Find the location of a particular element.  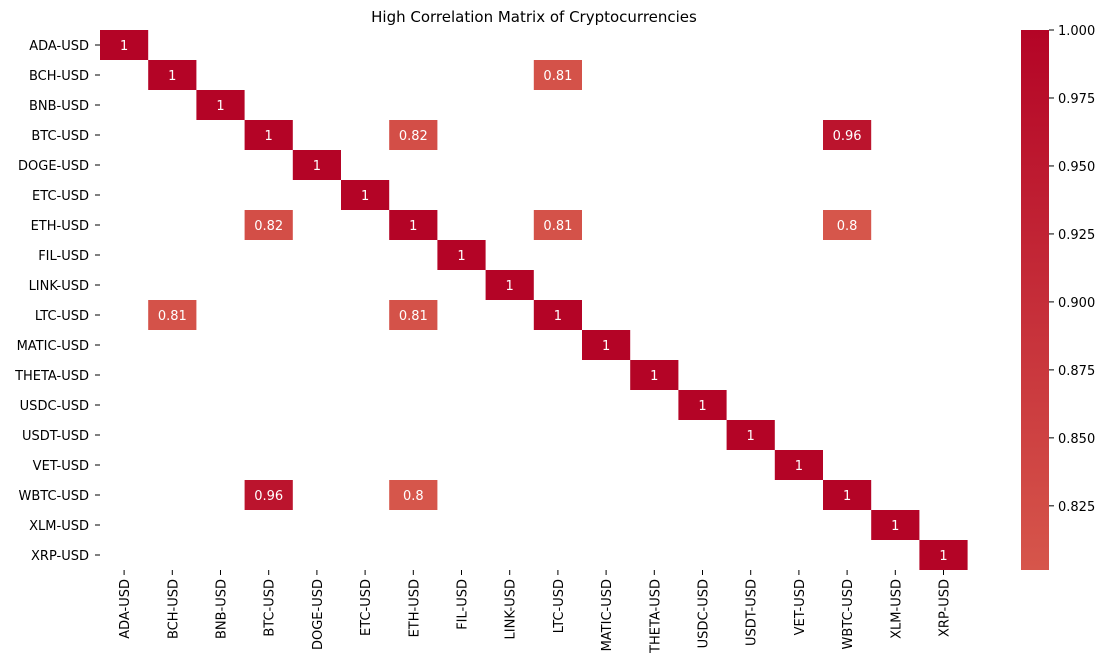

x-tick-label: BNB-USD is located at coordinates (222, 609).